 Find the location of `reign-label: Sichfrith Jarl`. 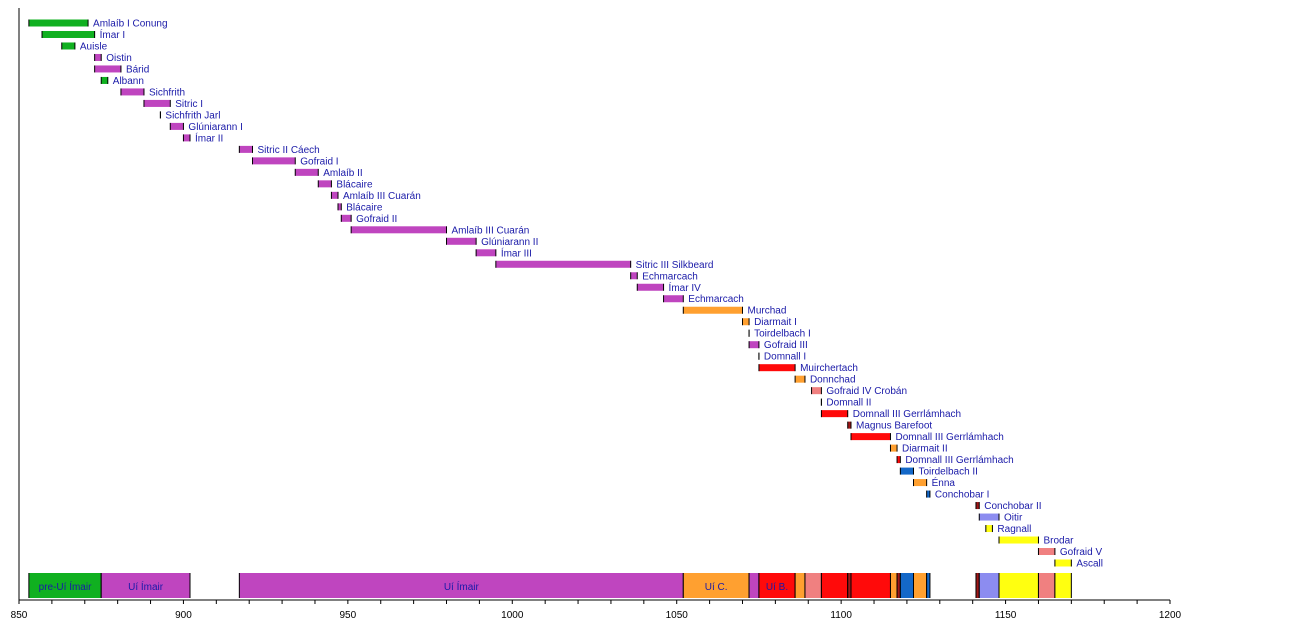

reign-label: Sichfrith Jarl is located at coordinates (192, 115).